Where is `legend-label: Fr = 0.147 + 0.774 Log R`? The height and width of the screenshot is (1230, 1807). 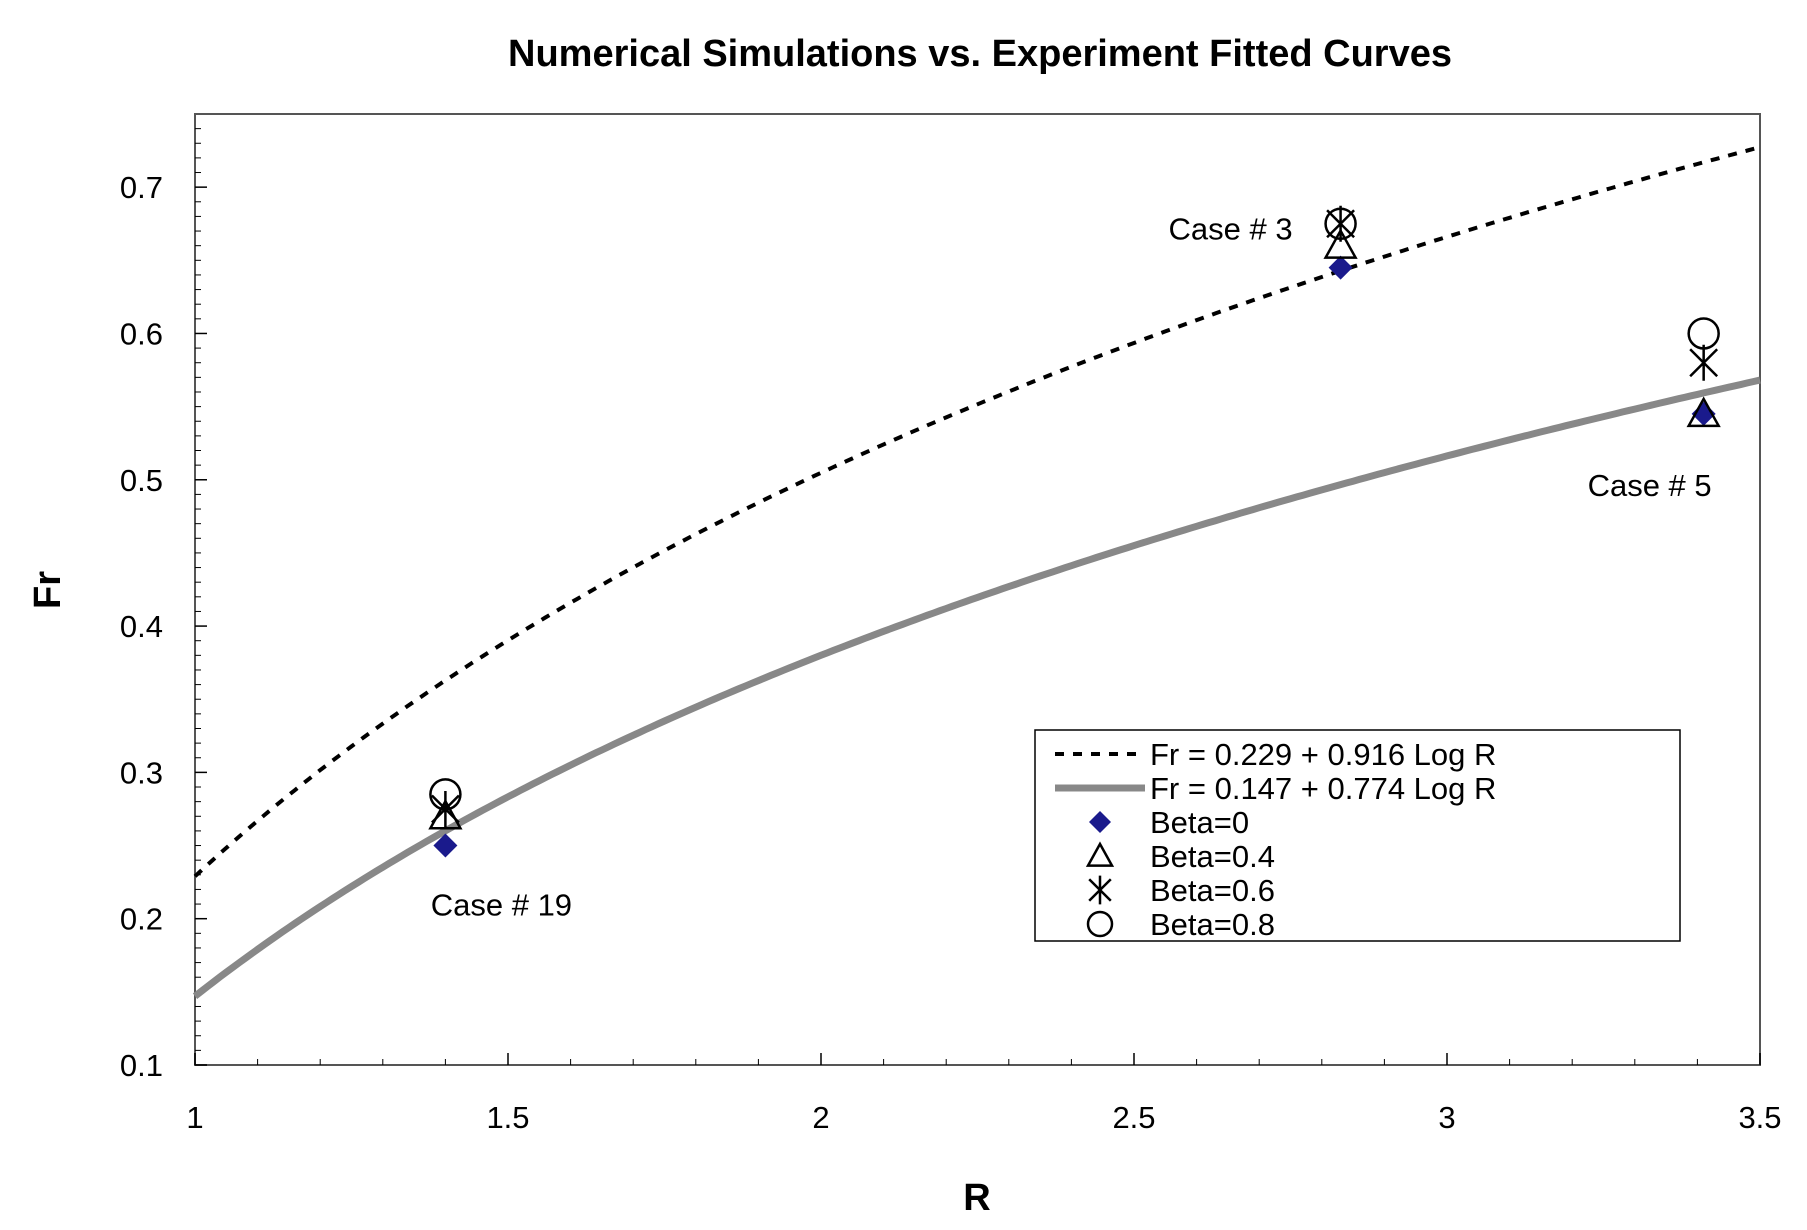
legend-label: Fr = 0.147 + 0.774 Log R is located at coordinates (1323, 788).